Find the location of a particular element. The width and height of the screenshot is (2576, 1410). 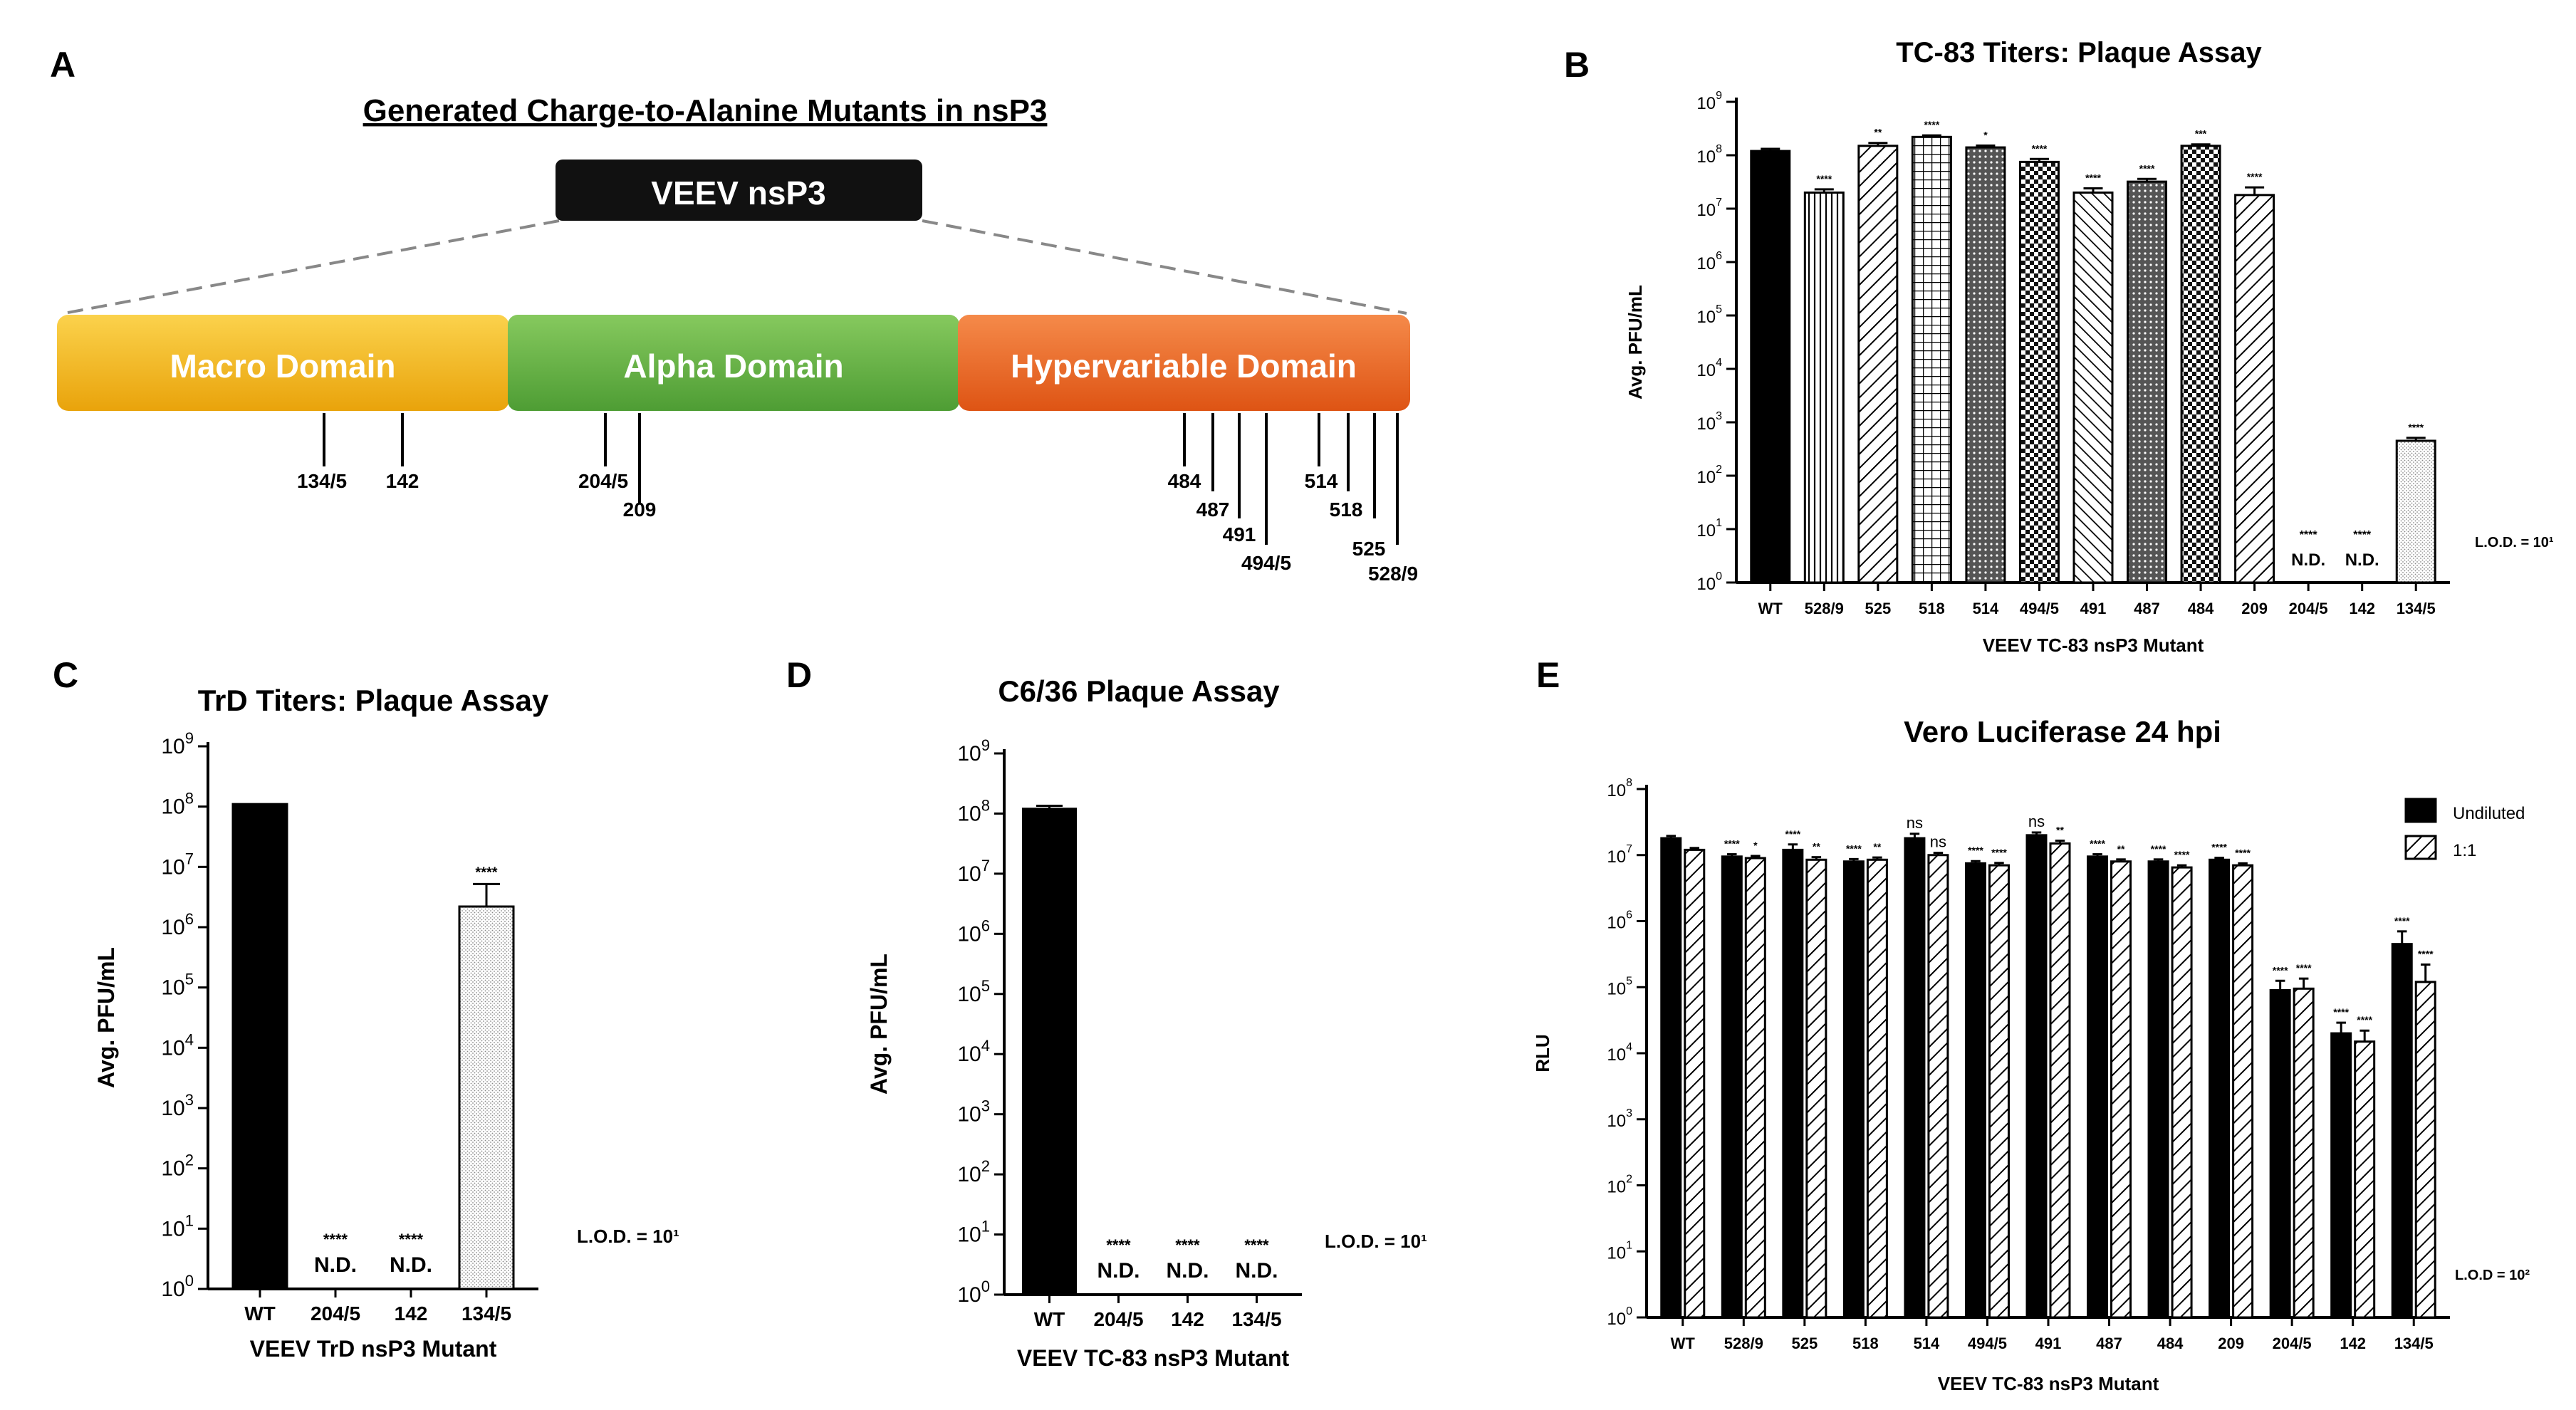

chart-E-ytick-label-5: 10⁵ is located at coordinates (1619, 987).